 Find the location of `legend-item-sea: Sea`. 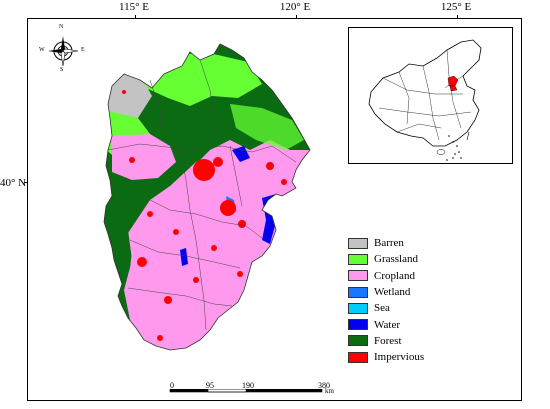

legend-item-sea: Sea is located at coordinates (386, 308).